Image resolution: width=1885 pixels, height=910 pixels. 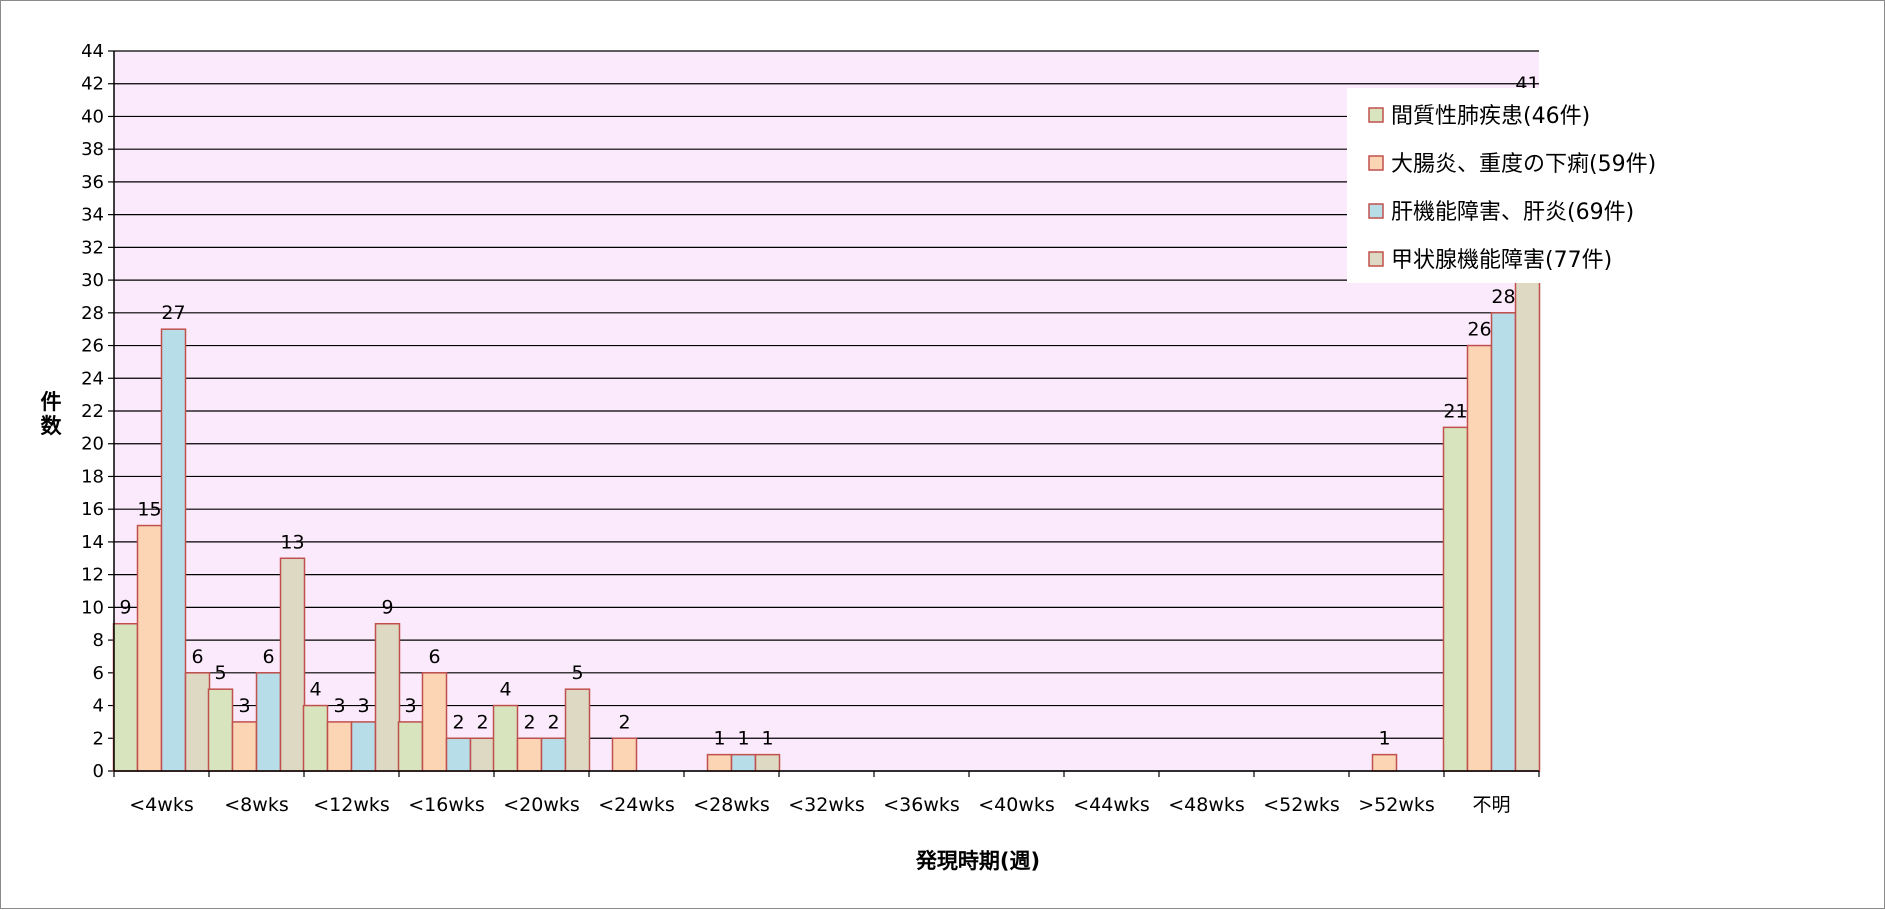 What do you see at coordinates (92, 51) in the screenshot?
I see `y-tick-label: 44` at bounding box center [92, 51].